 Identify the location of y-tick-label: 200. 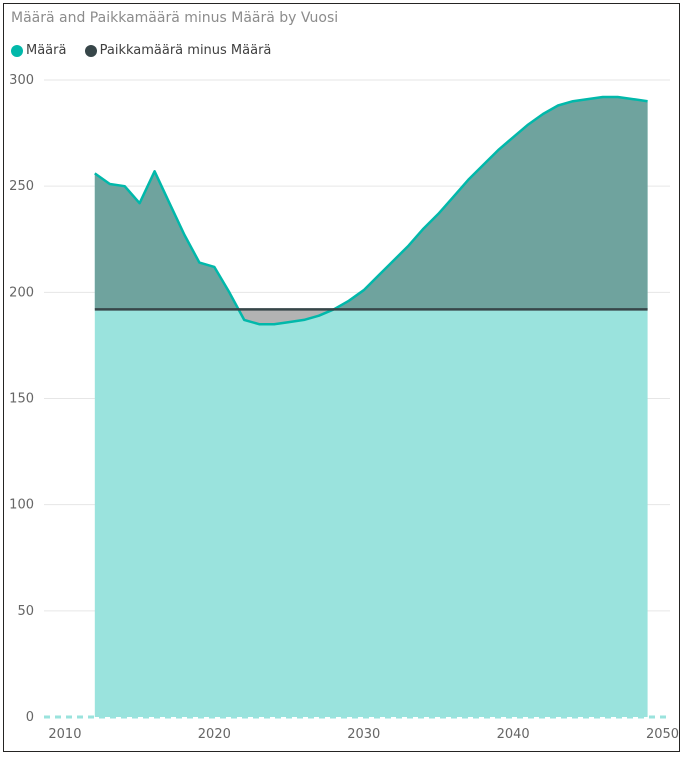
(21, 292).